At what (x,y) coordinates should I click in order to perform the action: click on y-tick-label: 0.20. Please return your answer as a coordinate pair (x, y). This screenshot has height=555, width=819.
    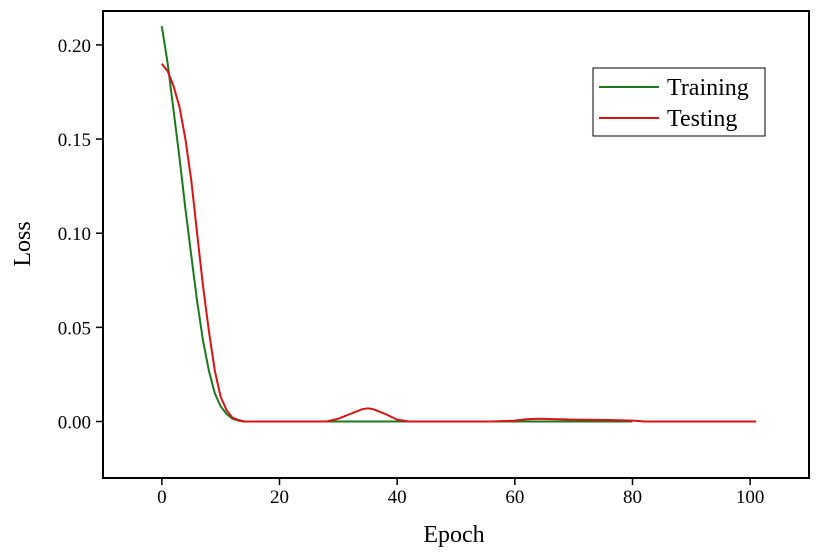
    Looking at the image, I should click on (74, 46).